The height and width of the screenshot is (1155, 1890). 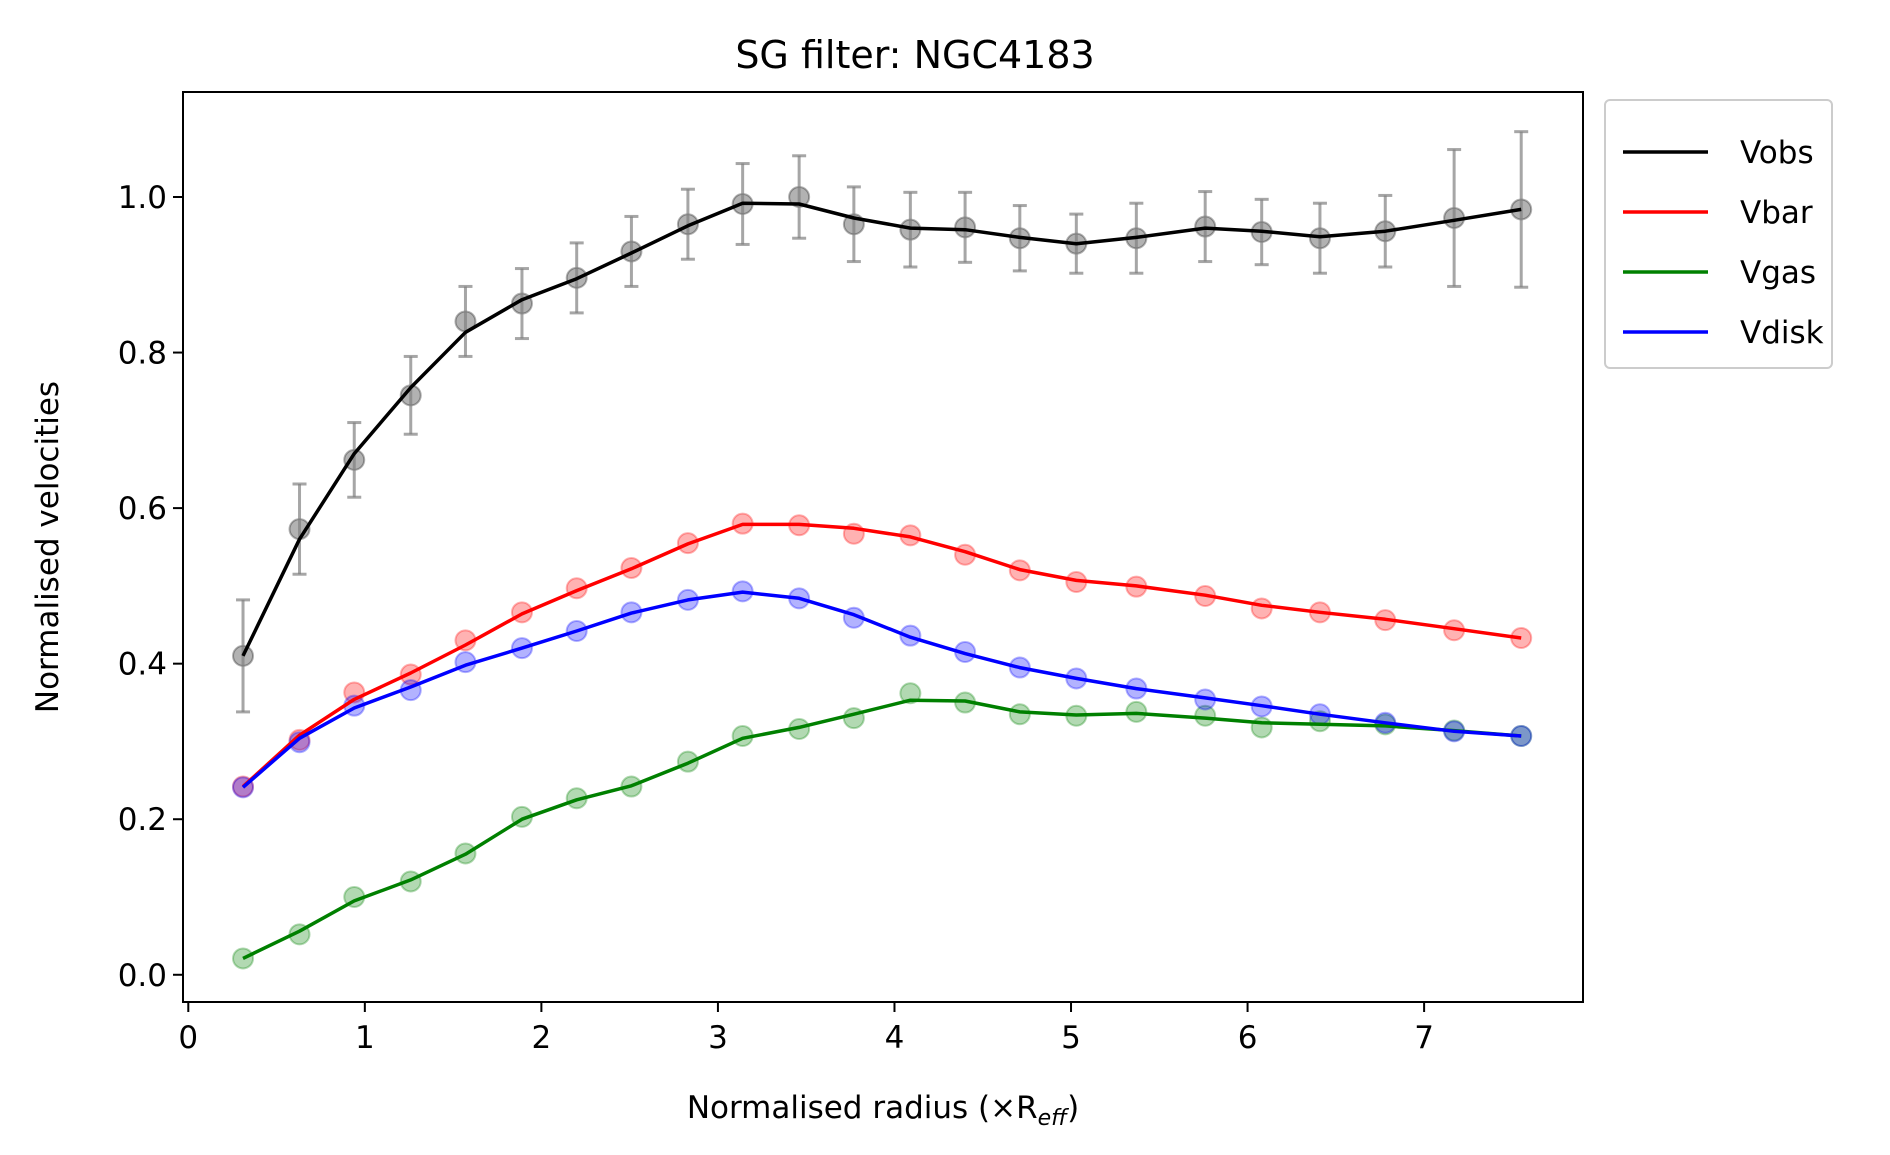 What do you see at coordinates (895, 1038) in the screenshot?
I see `x-tick-label: 4` at bounding box center [895, 1038].